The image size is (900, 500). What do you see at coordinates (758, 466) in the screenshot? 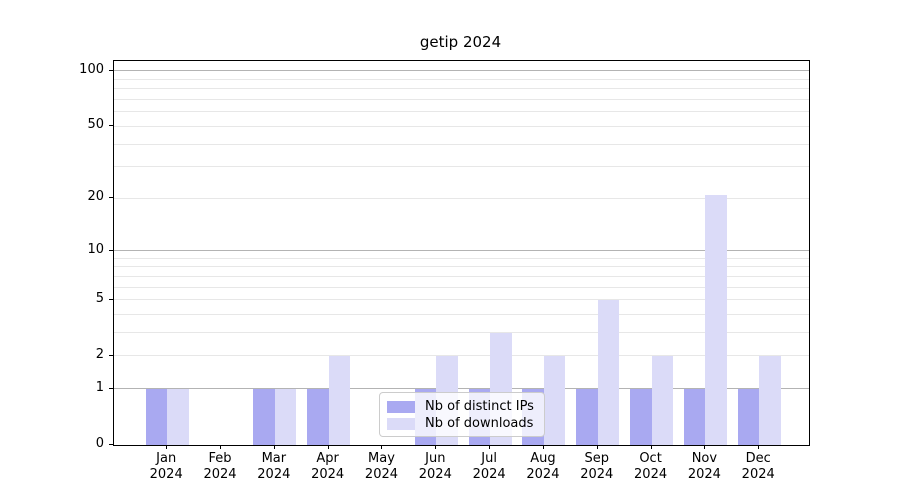
I see `x-tick-label-dec: Dec 2024` at bounding box center [758, 466].